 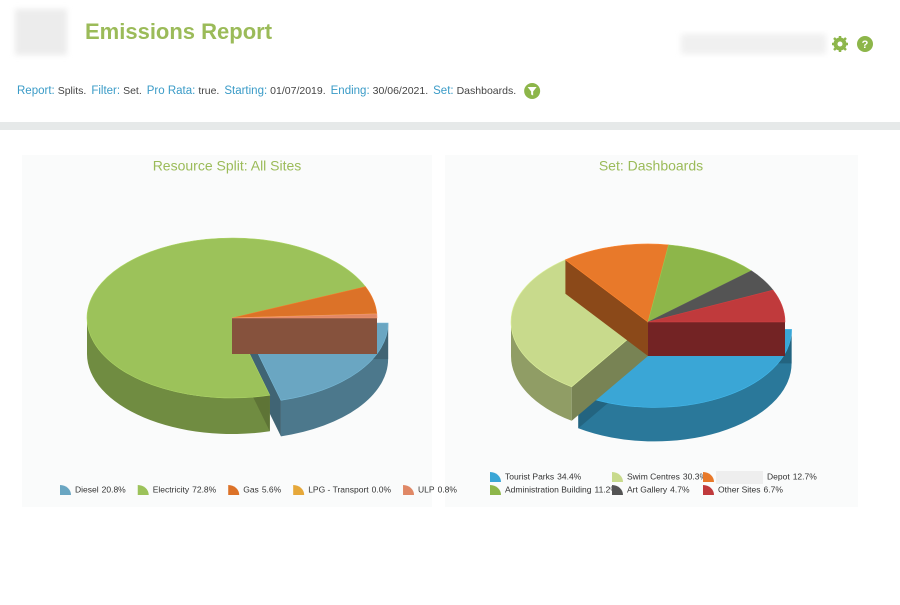 What do you see at coordinates (171, 489) in the screenshot?
I see `legend-label: Electricity` at bounding box center [171, 489].